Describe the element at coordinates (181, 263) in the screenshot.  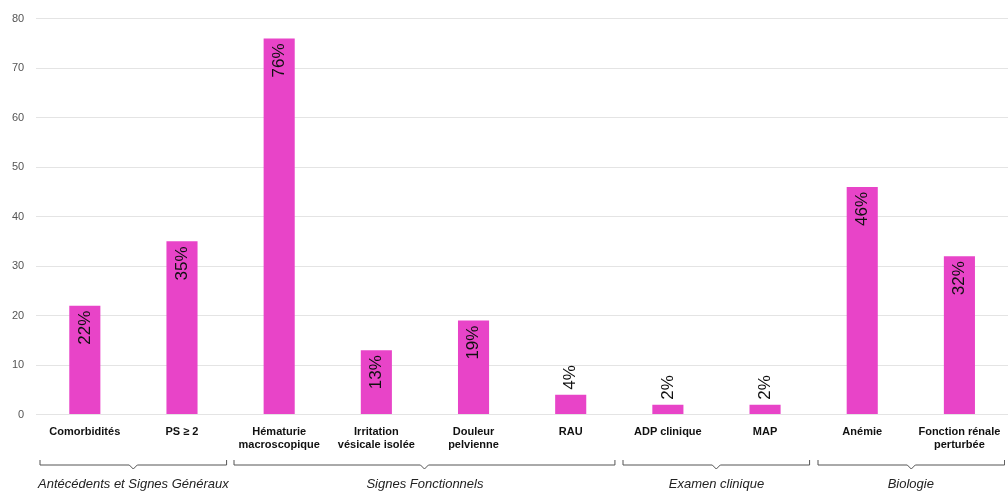
I see `data-label: 35%` at that location.